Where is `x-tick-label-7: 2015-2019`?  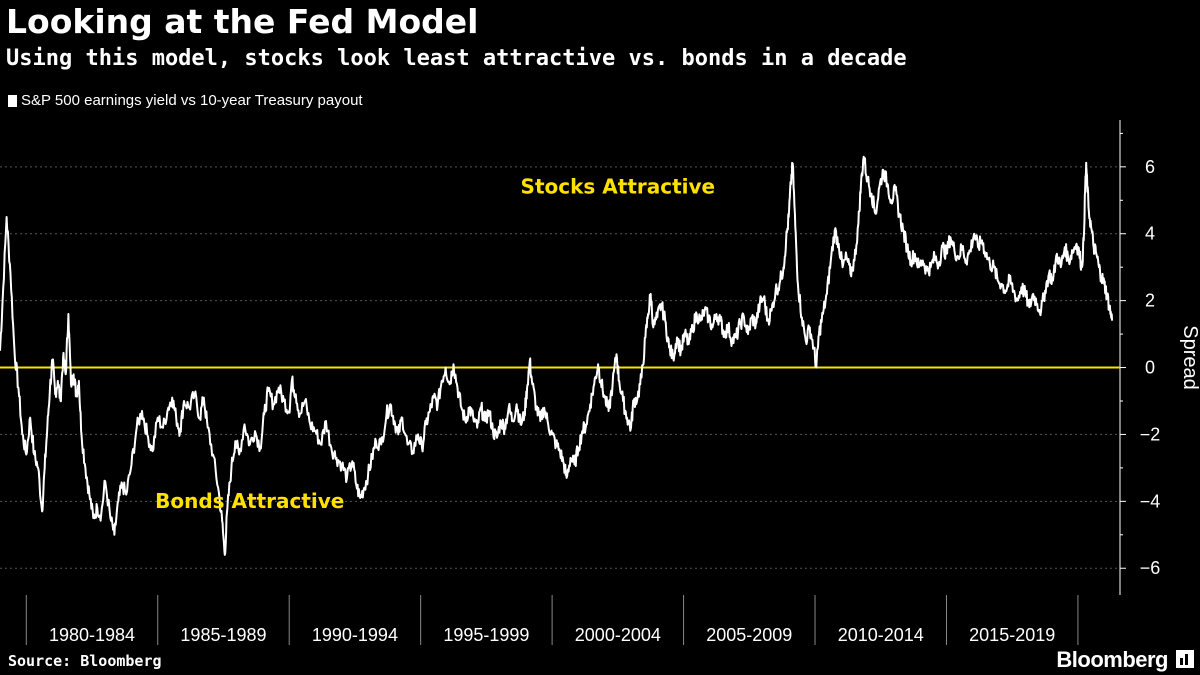 x-tick-label-7: 2015-2019 is located at coordinates (1012, 635).